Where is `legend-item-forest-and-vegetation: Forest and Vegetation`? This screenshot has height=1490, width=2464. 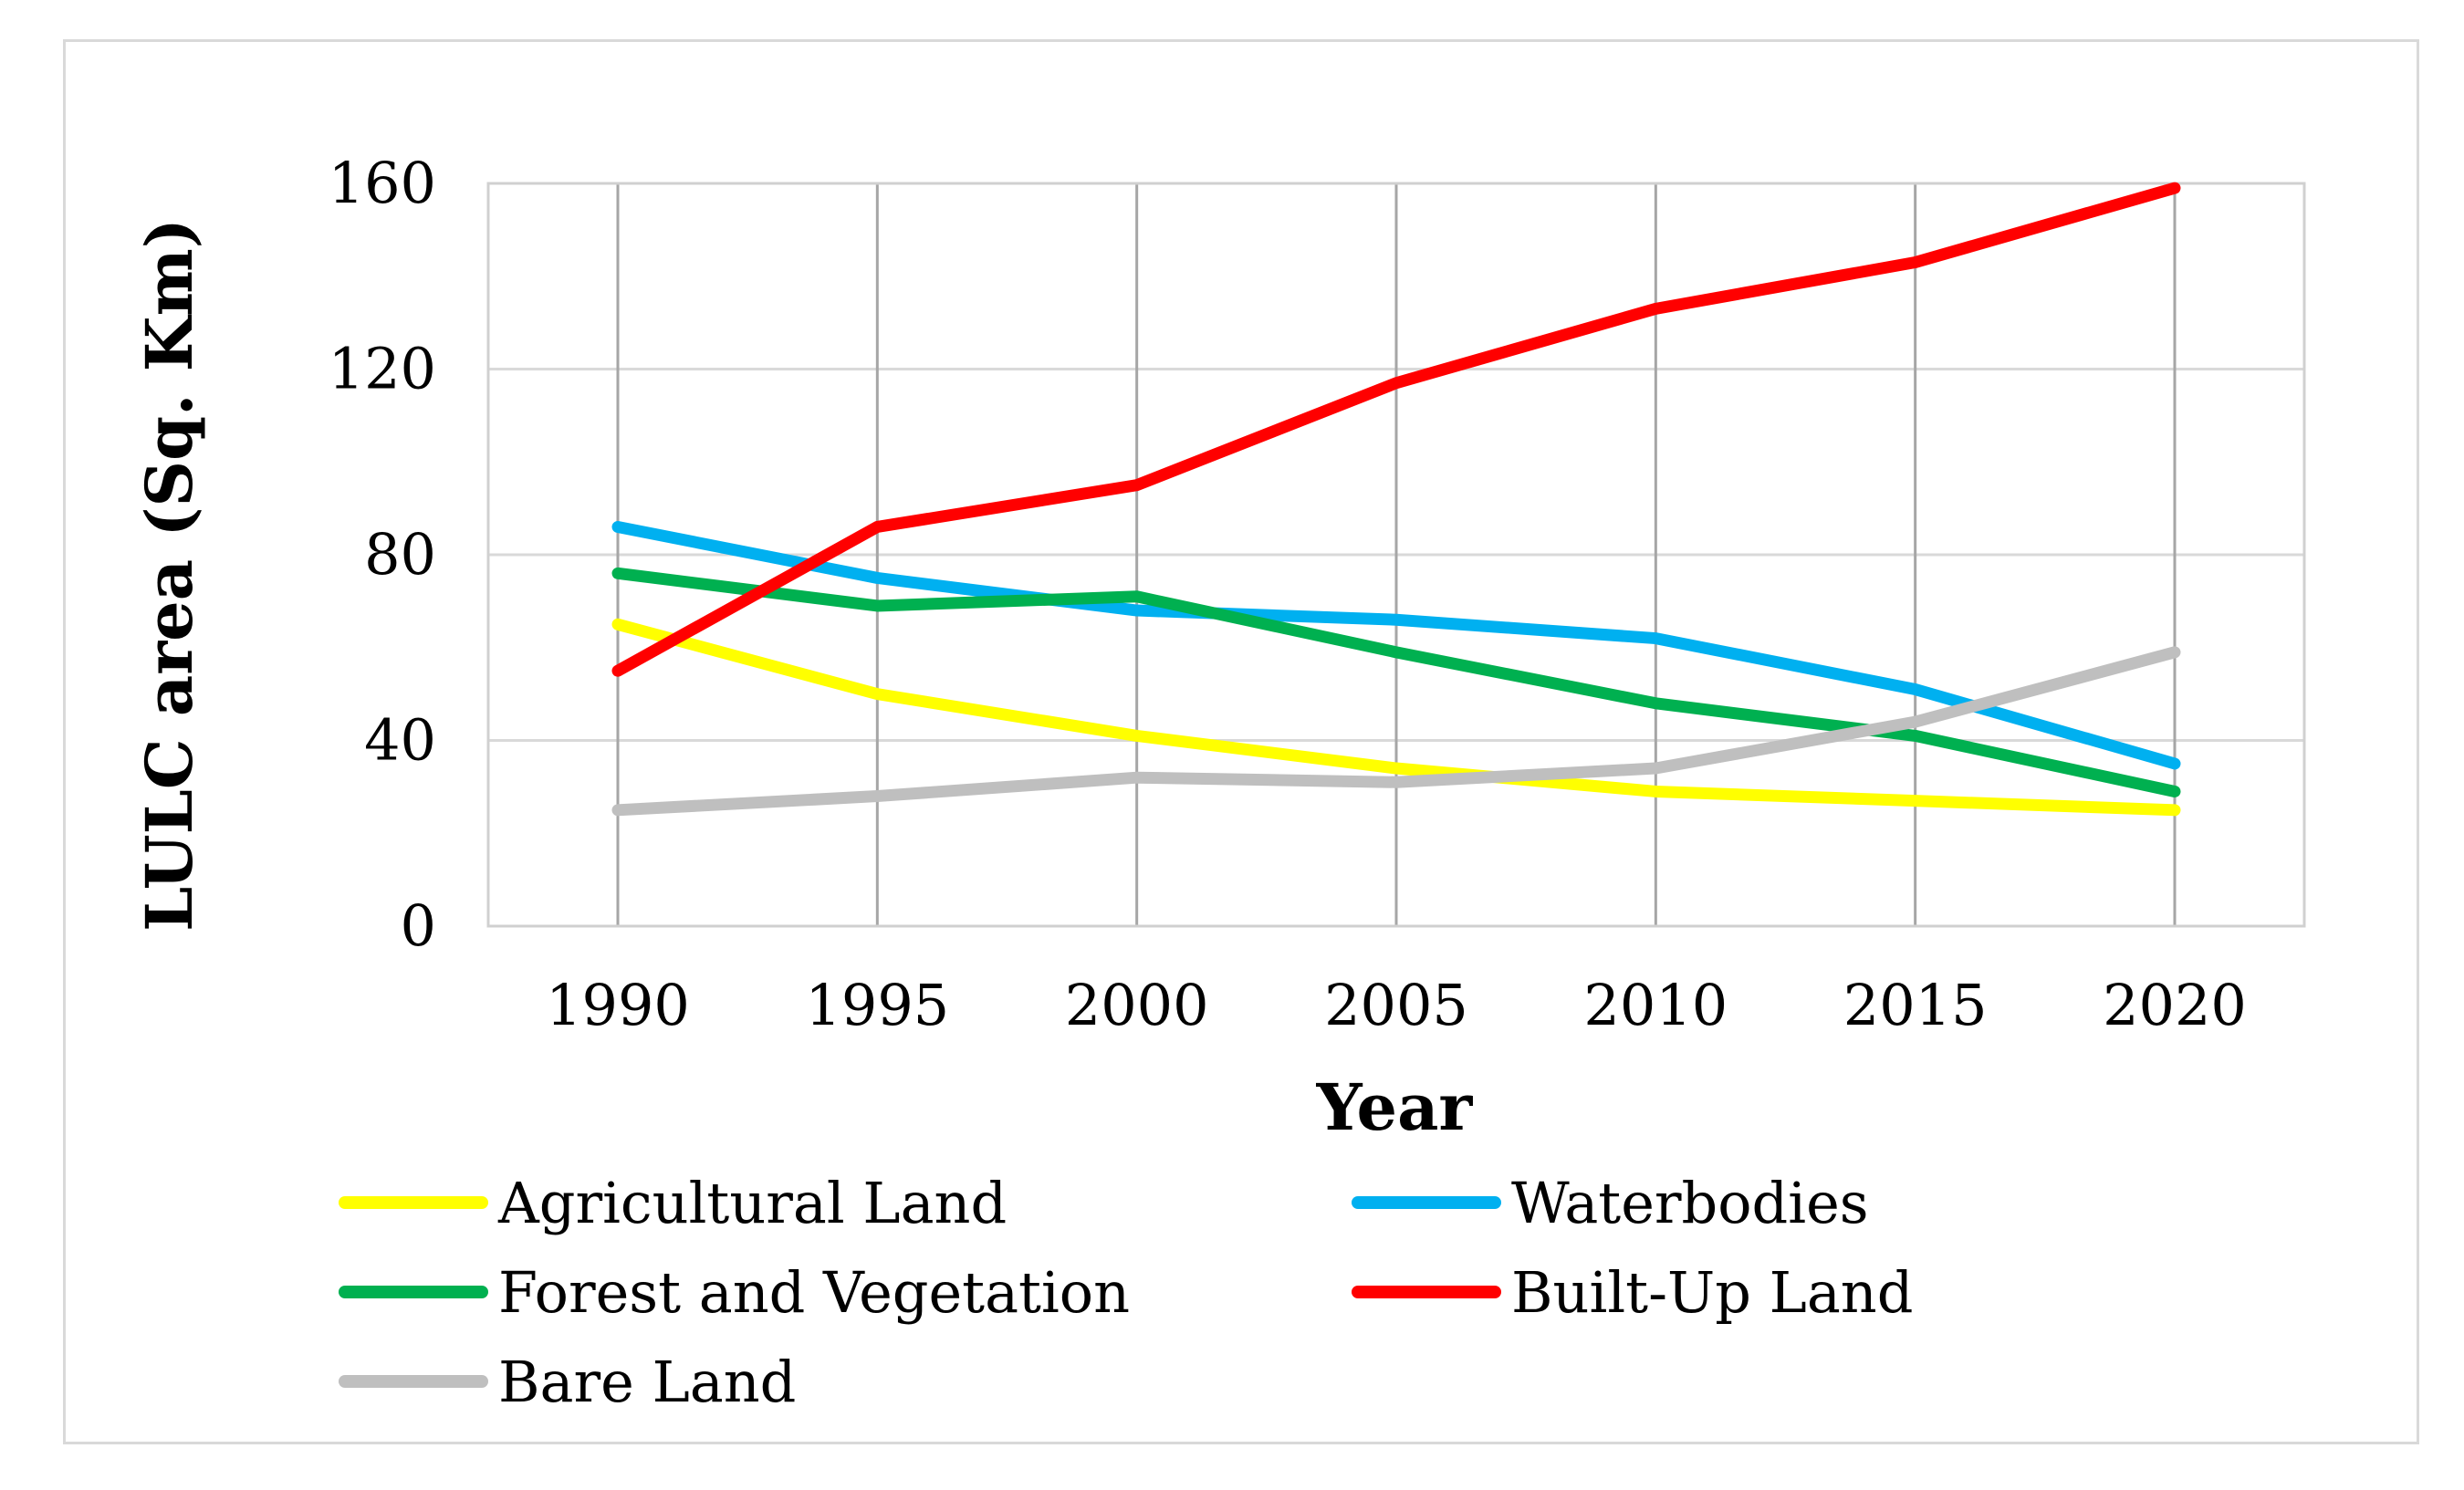 legend-item-forest-and-vegetation: Forest and Vegetation is located at coordinates (734, 1292).